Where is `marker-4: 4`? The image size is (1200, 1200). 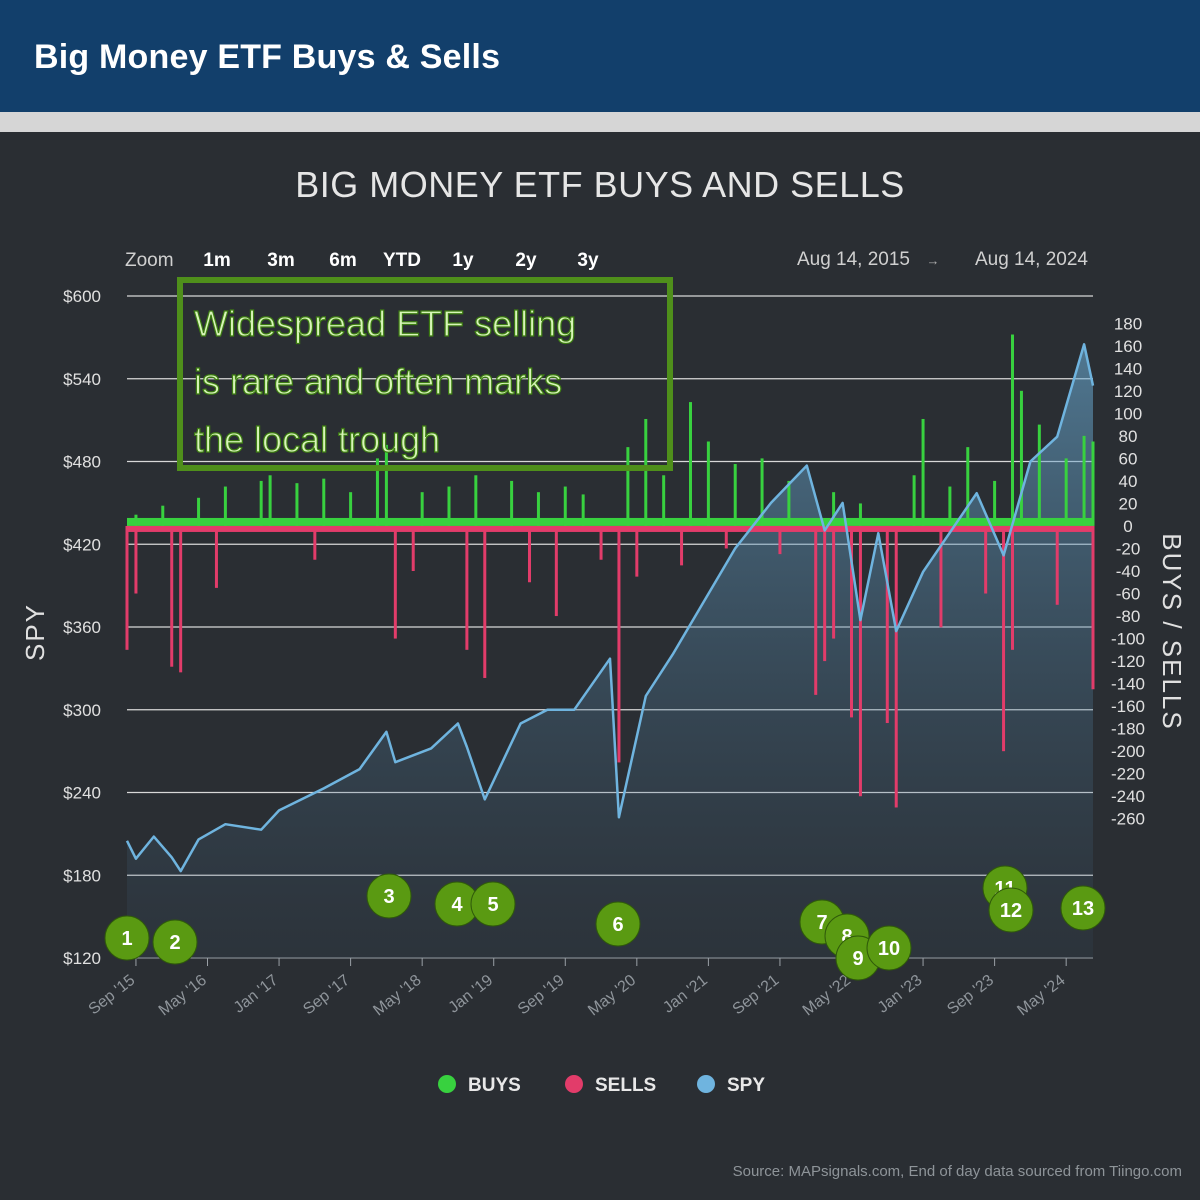
marker-4: 4 is located at coordinates (457, 904).